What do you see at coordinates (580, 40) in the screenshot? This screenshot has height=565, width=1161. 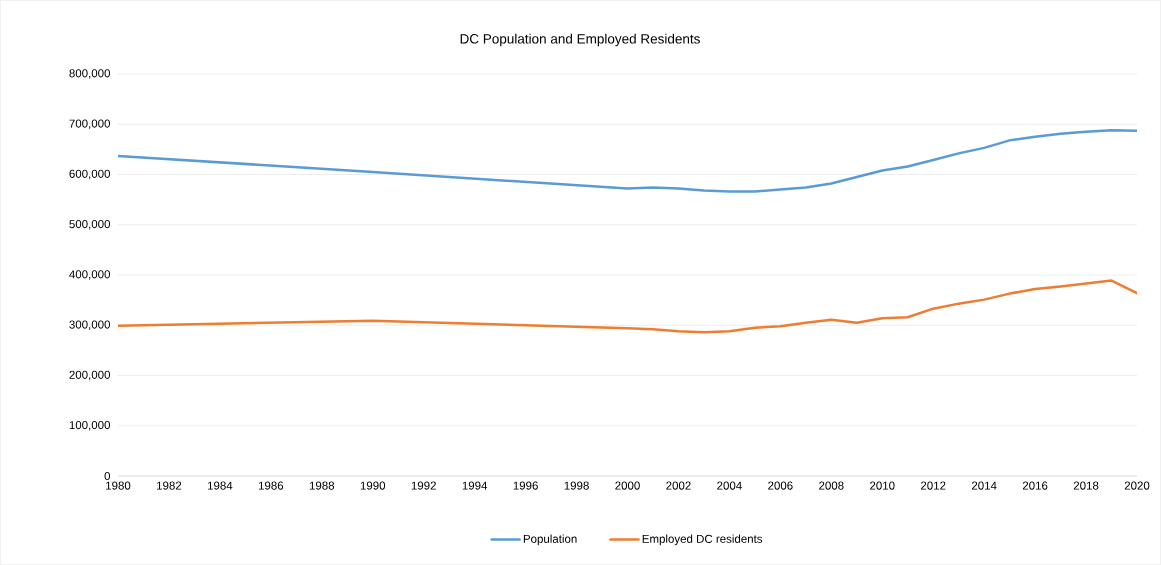 I see `chart-title: DC Population and Employed Residents` at bounding box center [580, 40].